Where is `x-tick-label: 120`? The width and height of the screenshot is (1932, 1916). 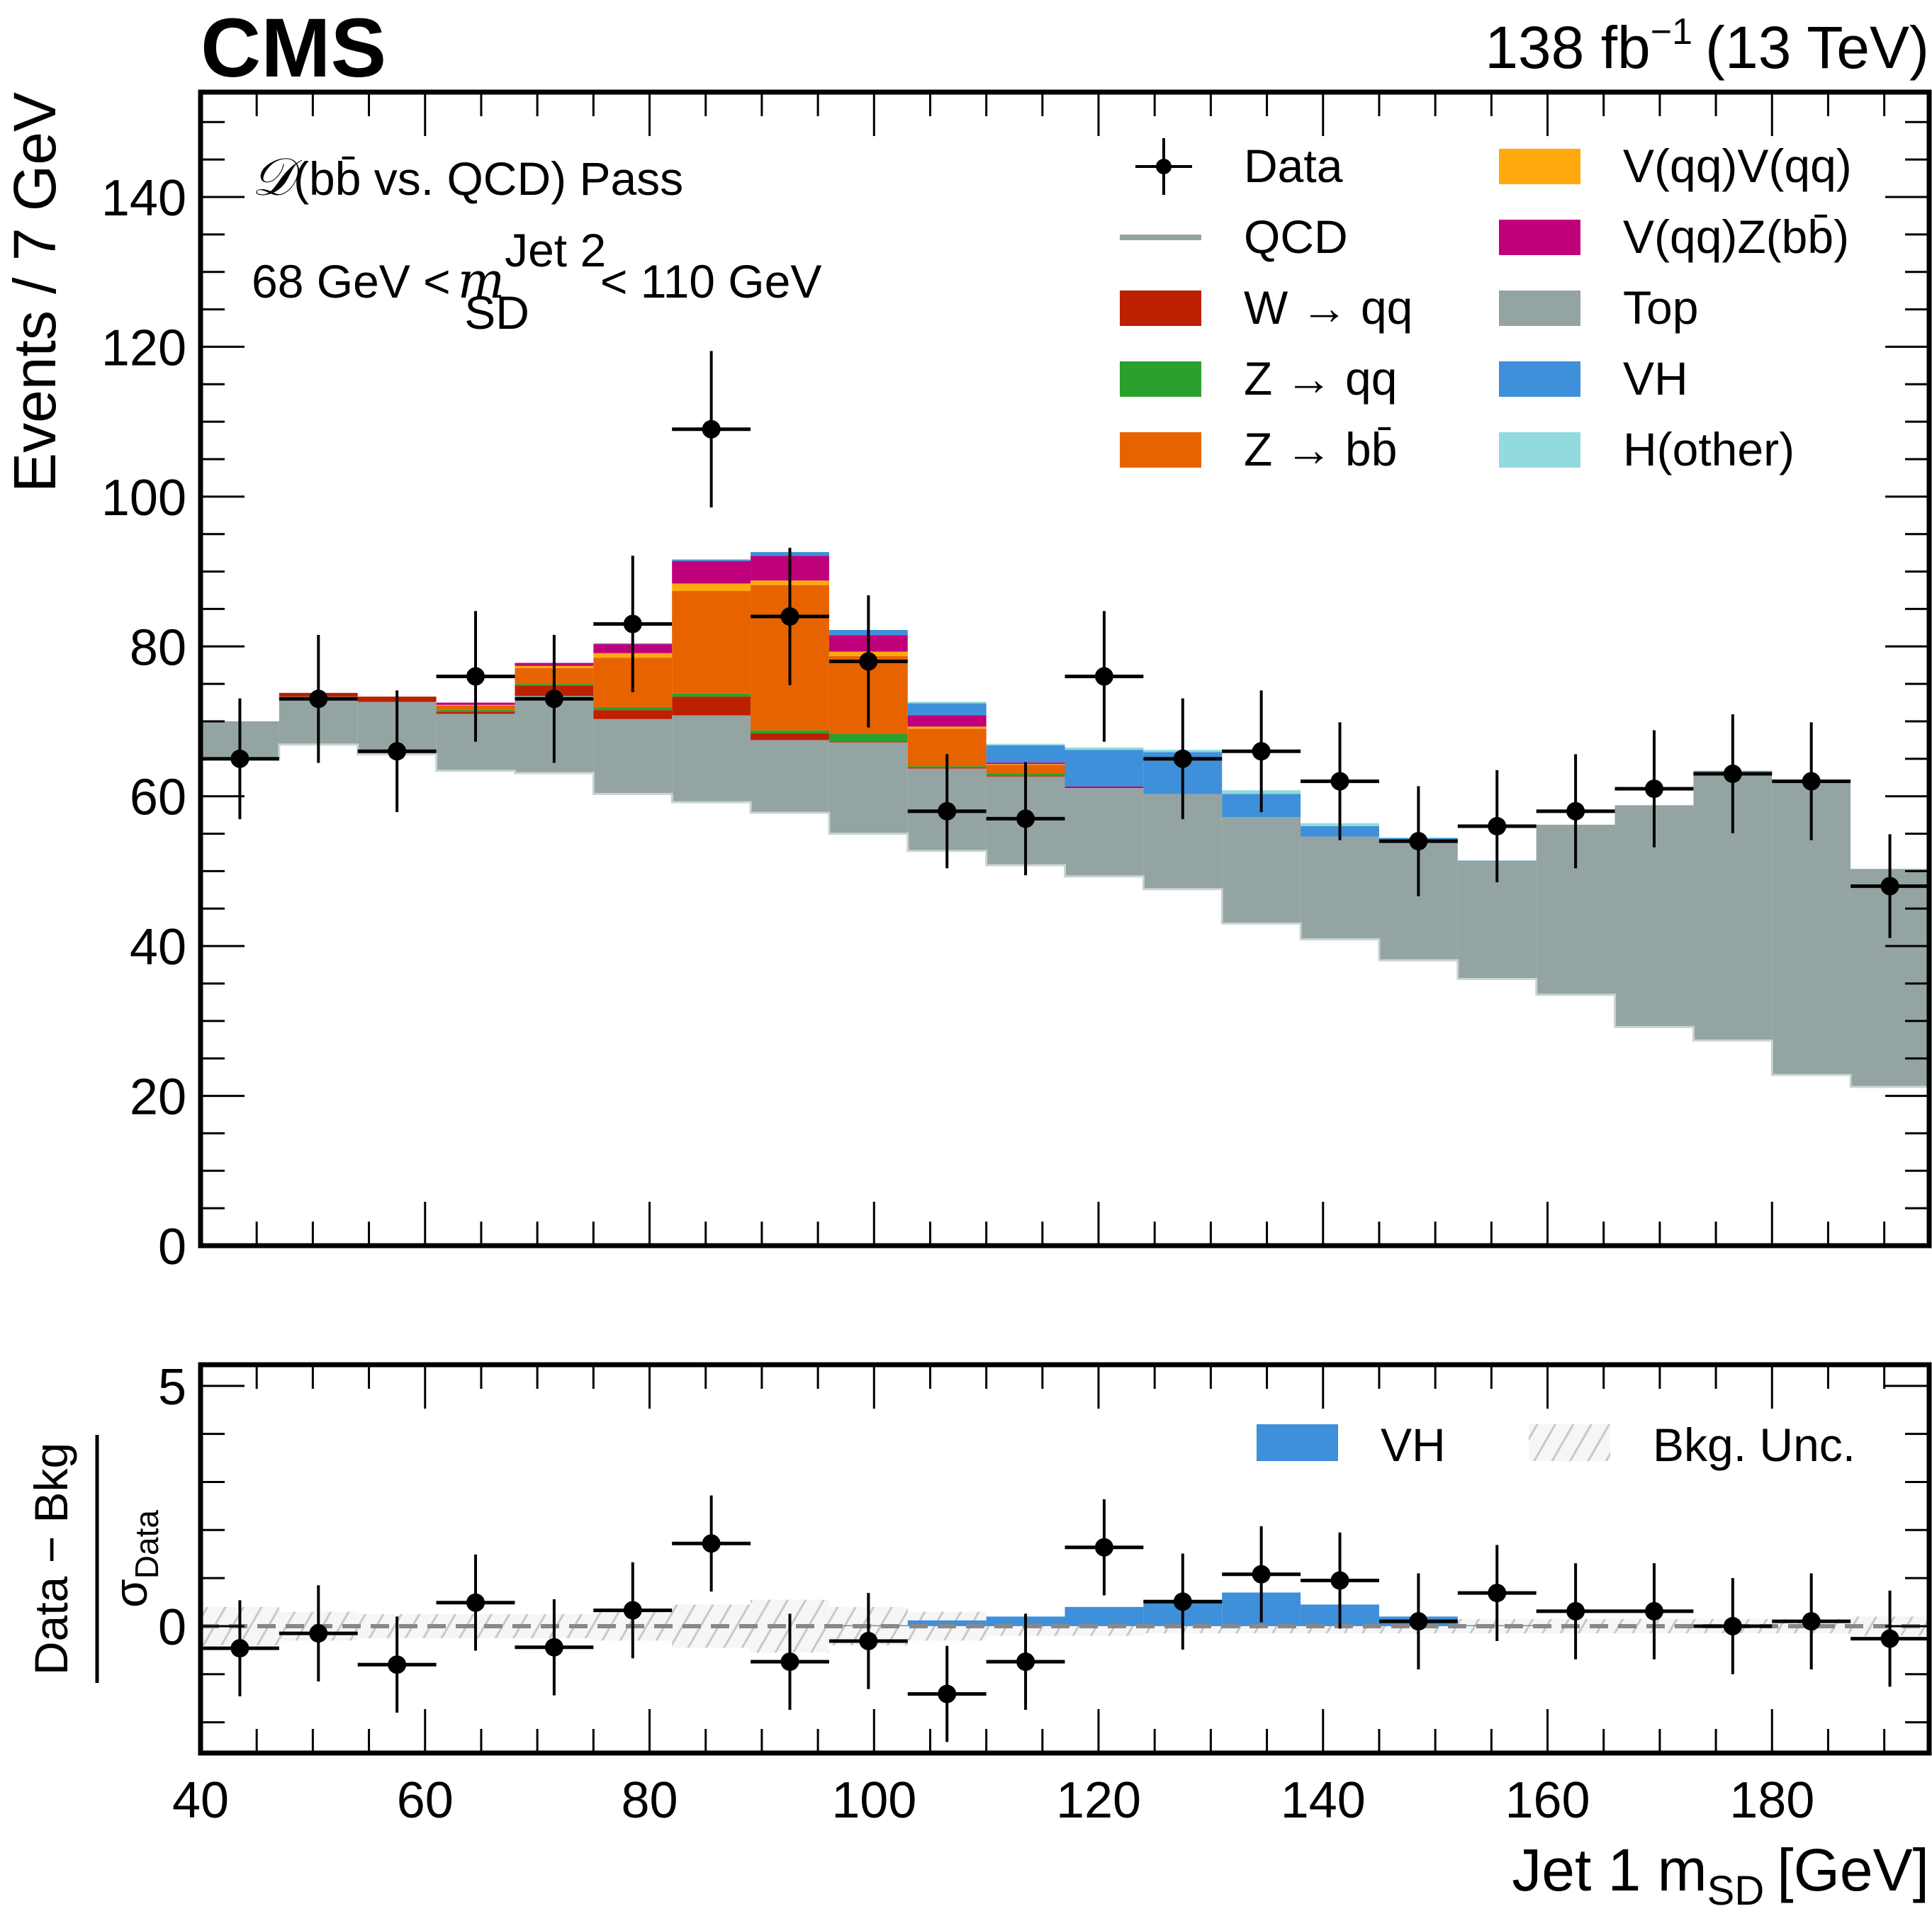
x-tick-label: 120 is located at coordinates (1098, 1801).